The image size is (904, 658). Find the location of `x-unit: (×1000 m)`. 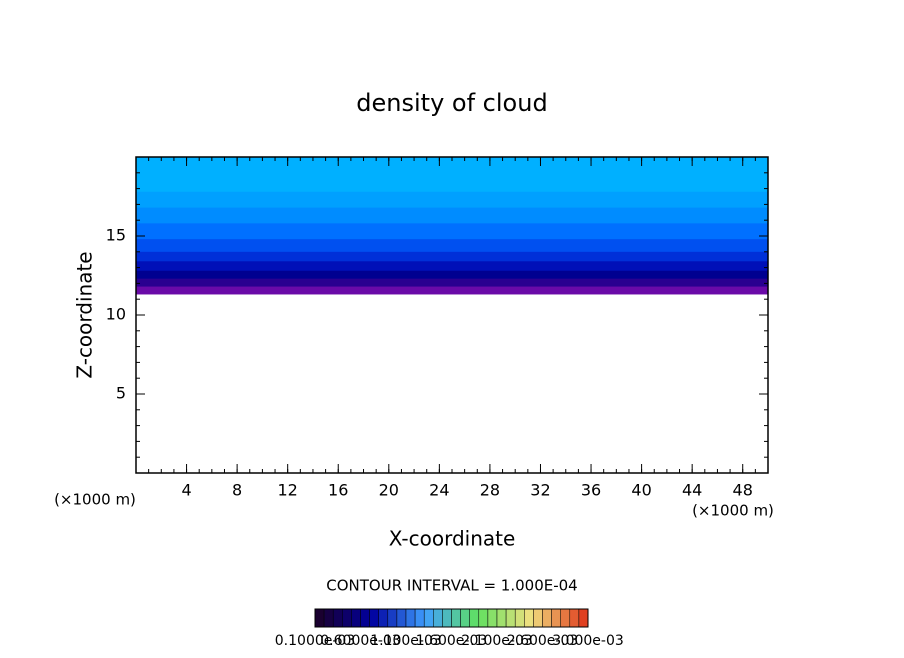

x-unit: (×1000 m) is located at coordinates (733, 511).